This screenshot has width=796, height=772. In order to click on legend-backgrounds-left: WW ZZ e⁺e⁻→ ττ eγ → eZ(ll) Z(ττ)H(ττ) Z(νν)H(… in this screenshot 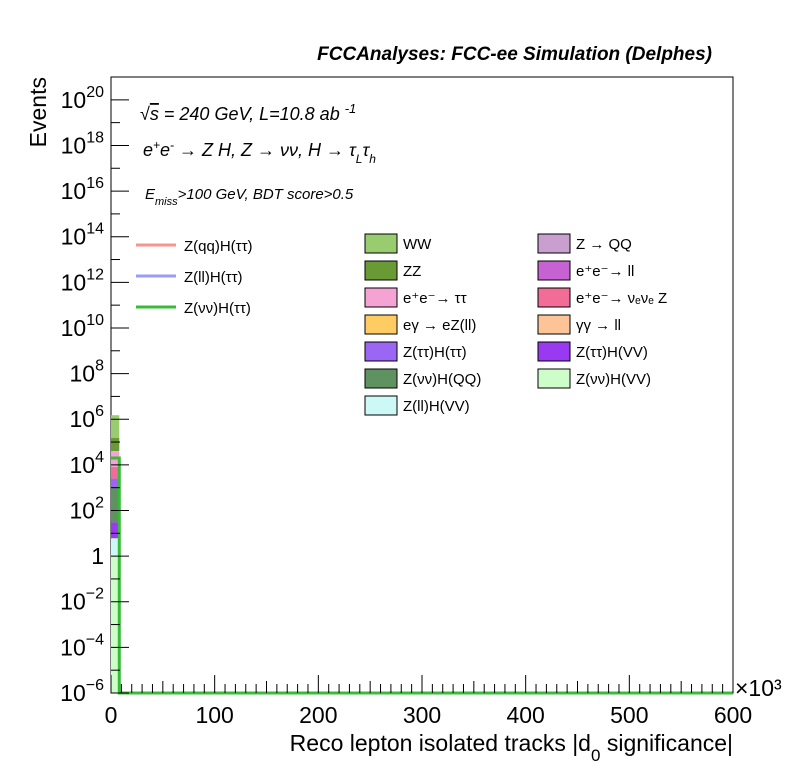, I will do `click(422, 324)`.